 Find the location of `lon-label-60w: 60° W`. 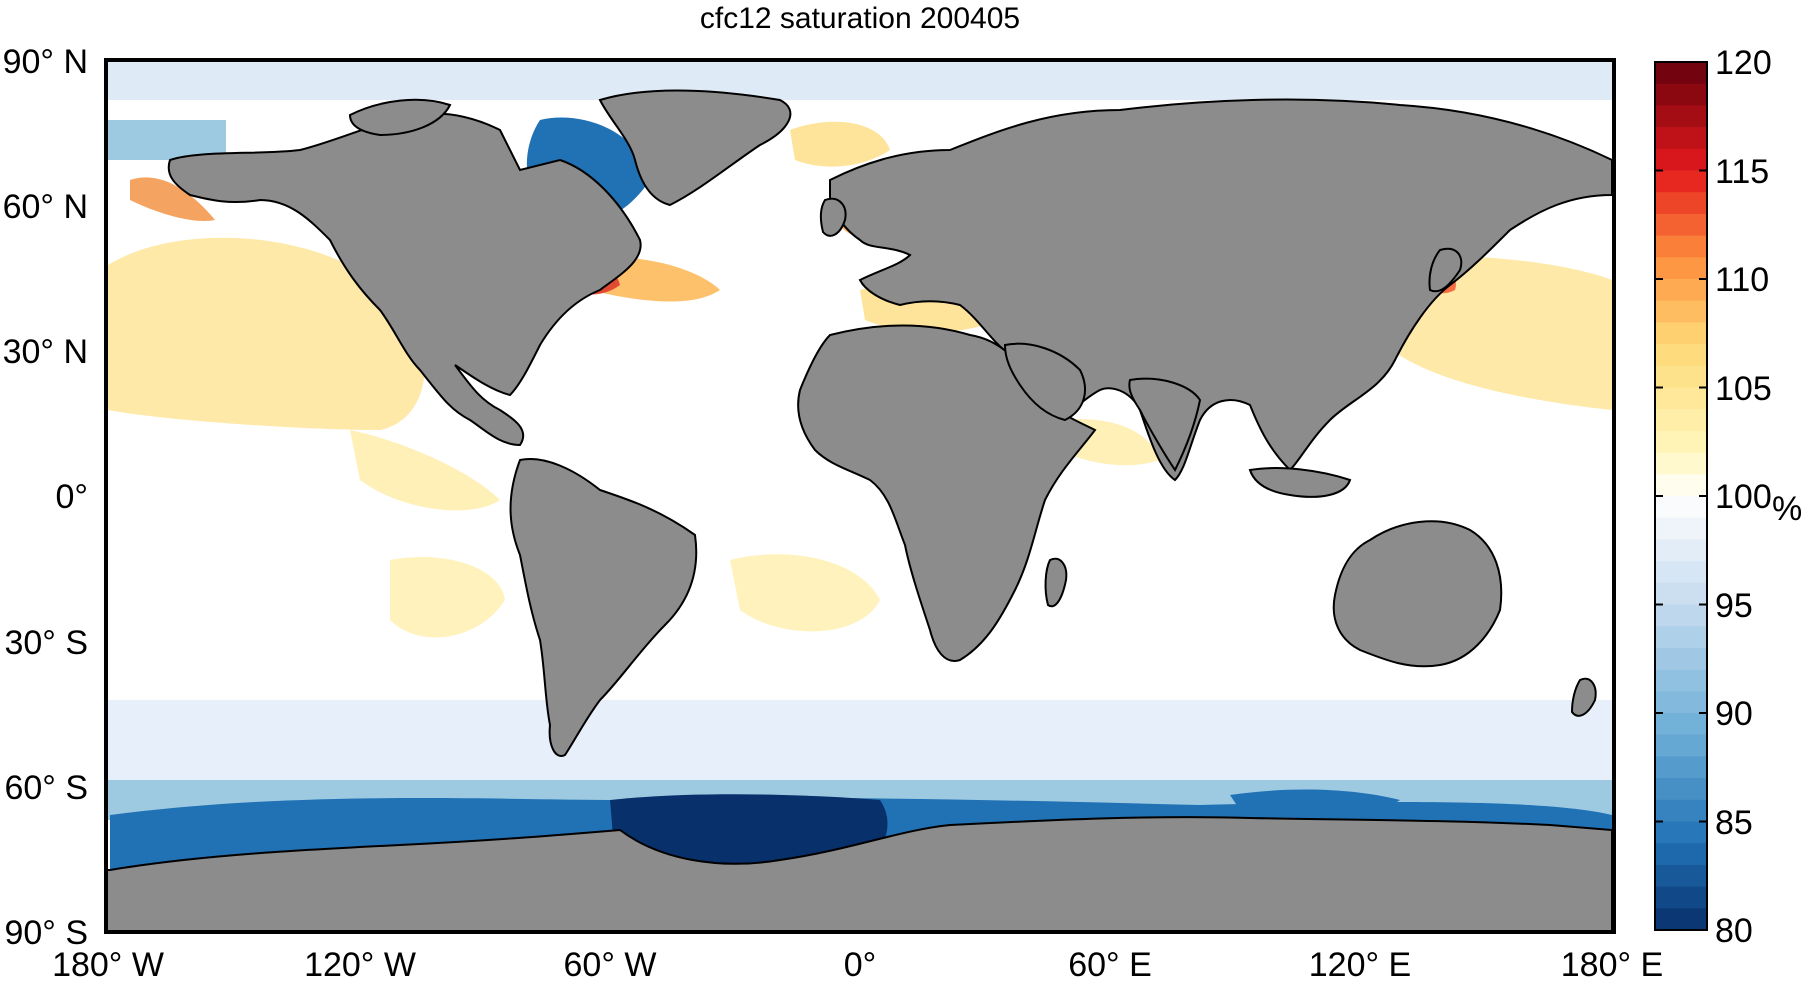

lon-label-60w: 60° W is located at coordinates (610, 965).